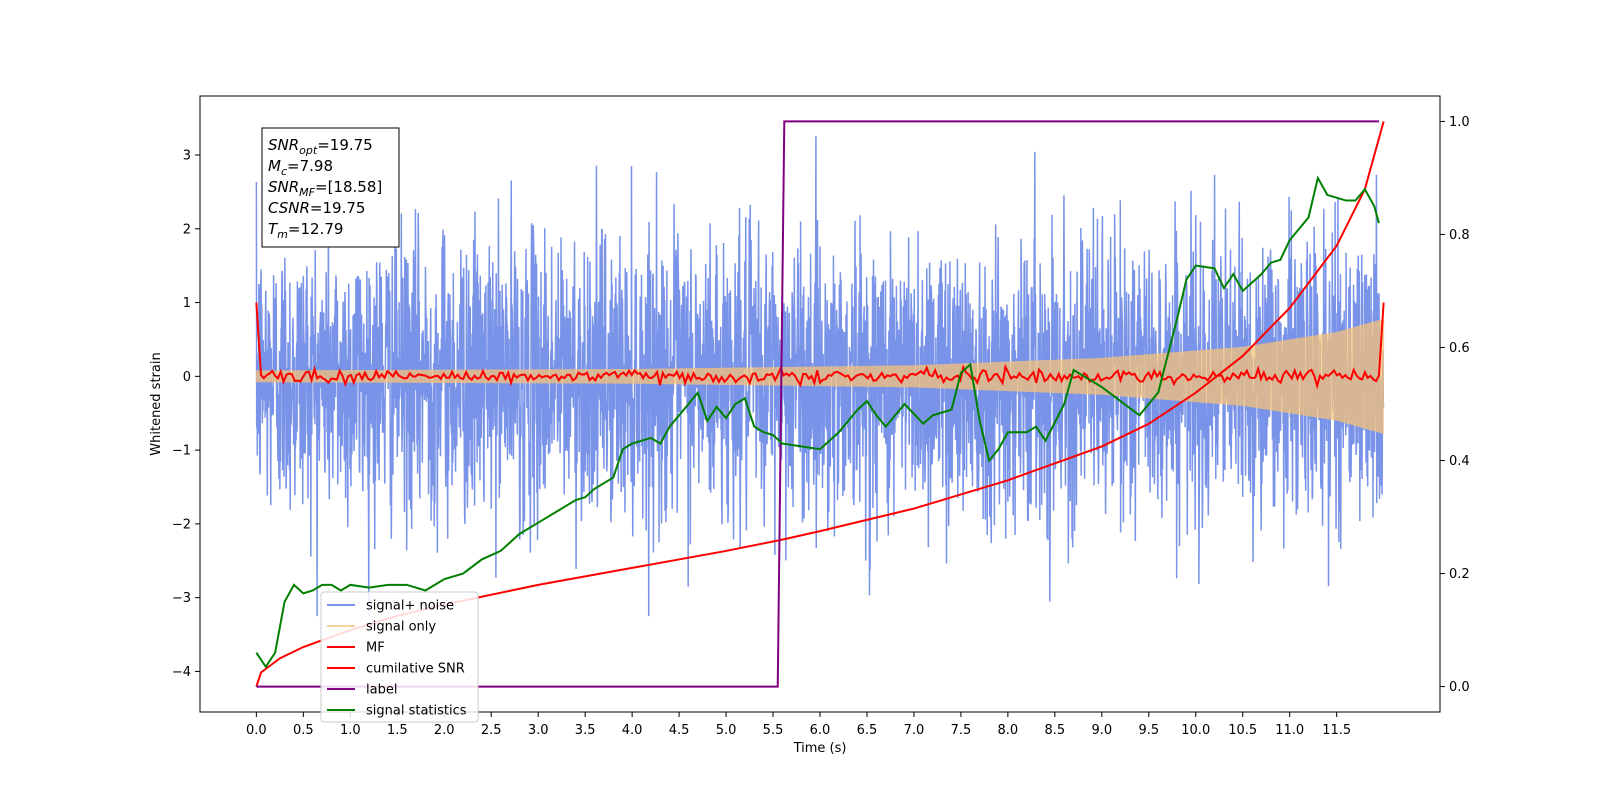  What do you see at coordinates (773, 730) in the screenshot?
I see `x-tick-label: 5.5` at bounding box center [773, 730].